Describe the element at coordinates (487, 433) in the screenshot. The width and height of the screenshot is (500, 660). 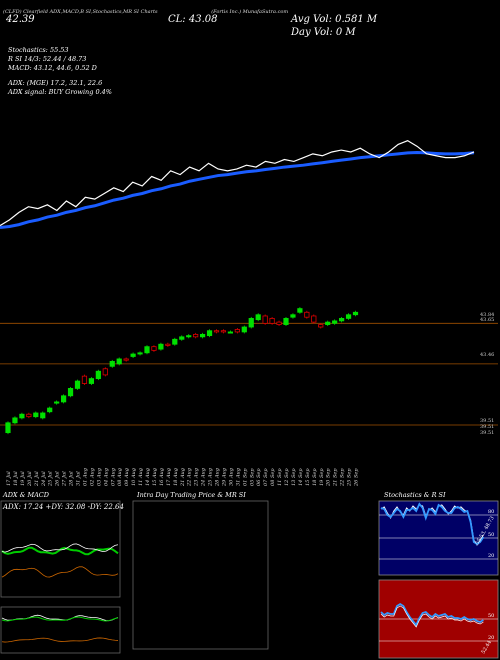
I see `price-label-6: 39.51` at that location.